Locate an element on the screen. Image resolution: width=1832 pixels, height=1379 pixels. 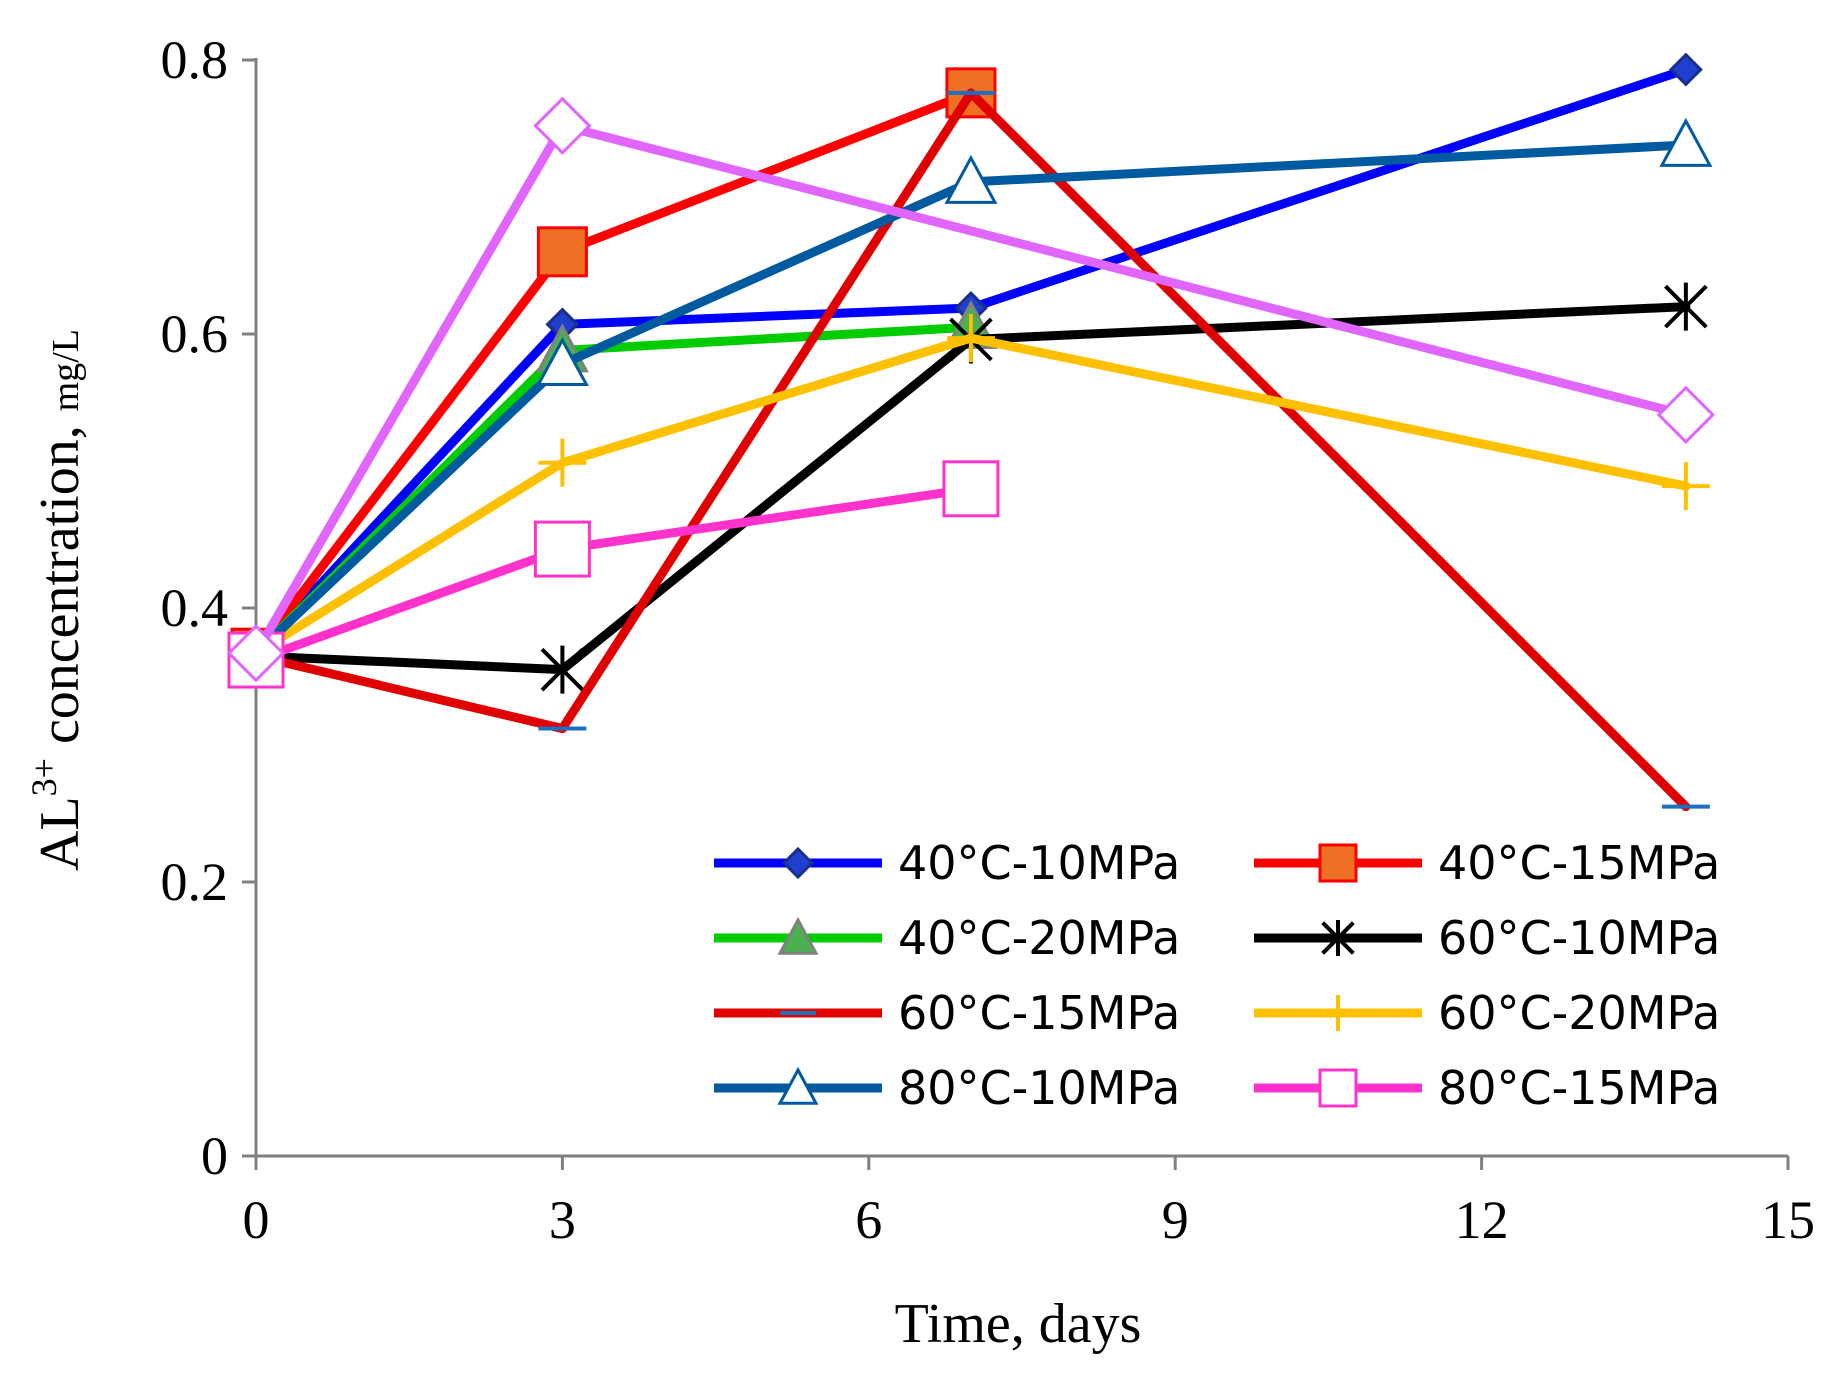
y-axis-title-superscript: 3+ is located at coordinates (44, 777).